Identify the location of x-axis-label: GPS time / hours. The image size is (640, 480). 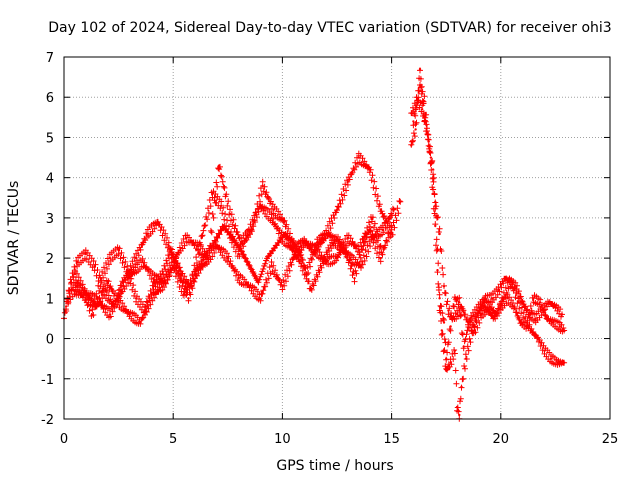
(334, 466).